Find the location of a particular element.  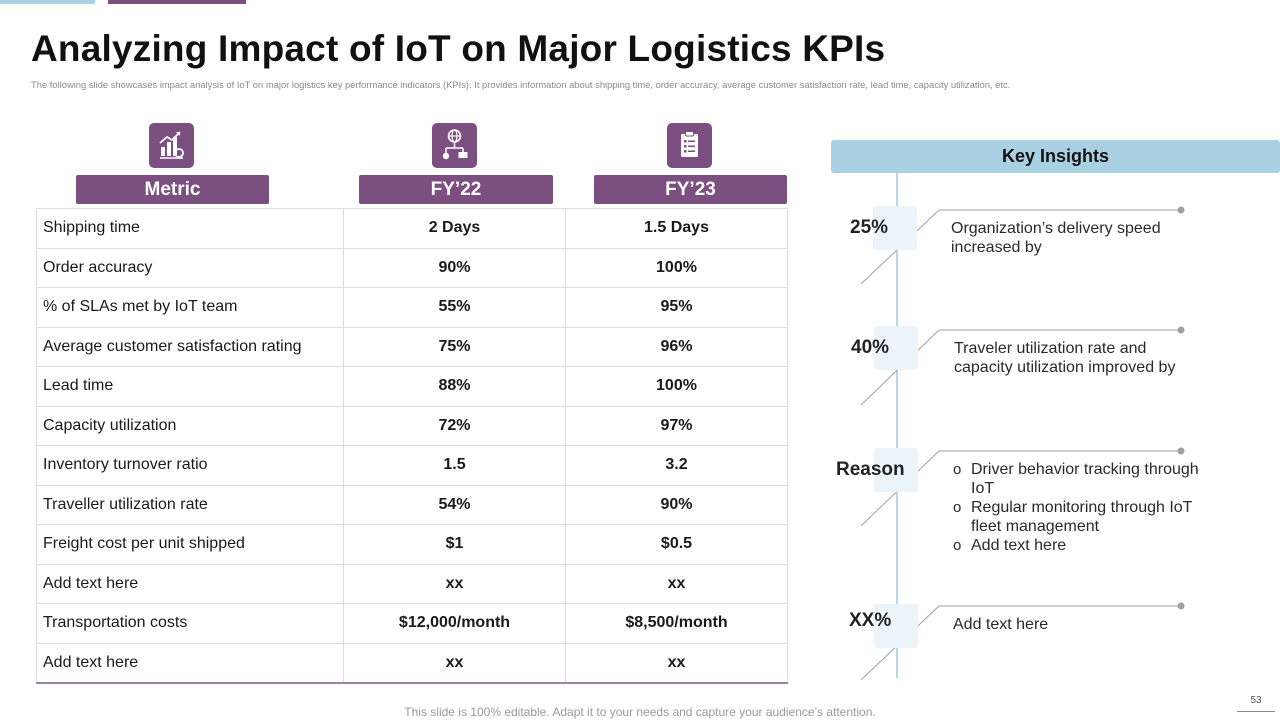

fy22-cell: 54% is located at coordinates (454, 504).